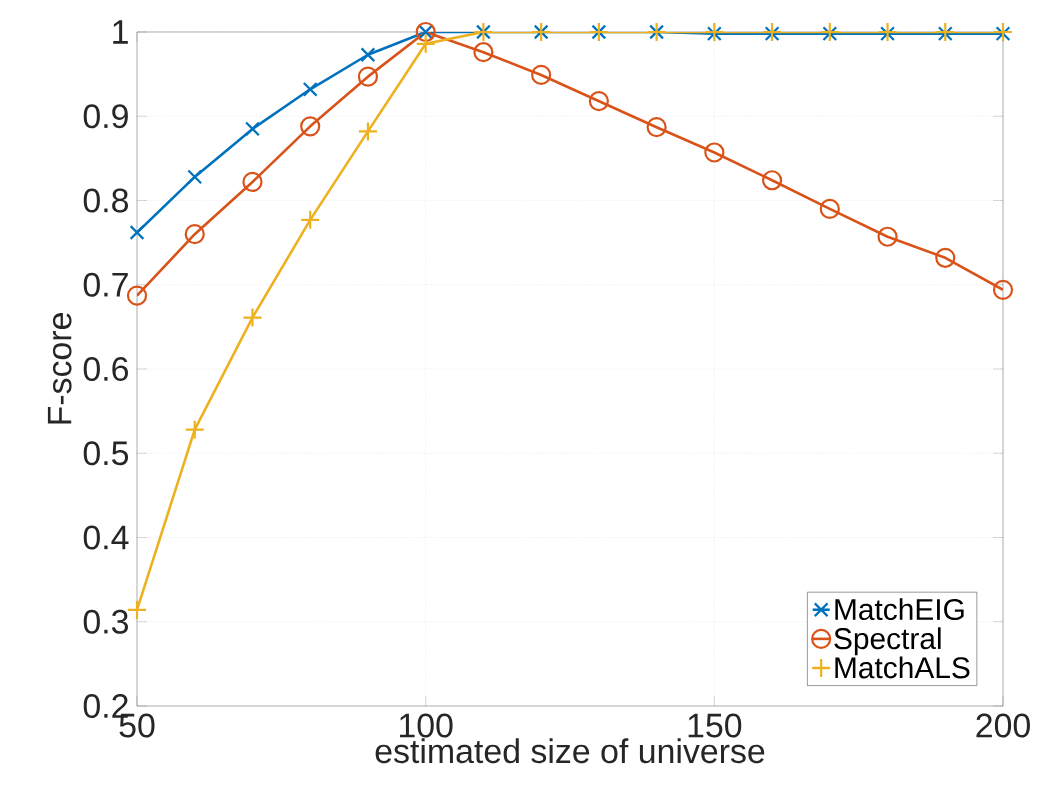 The height and width of the screenshot is (805, 1045). Describe the element at coordinates (887, 641) in the screenshot. I see `legend-label: Spectral` at that location.